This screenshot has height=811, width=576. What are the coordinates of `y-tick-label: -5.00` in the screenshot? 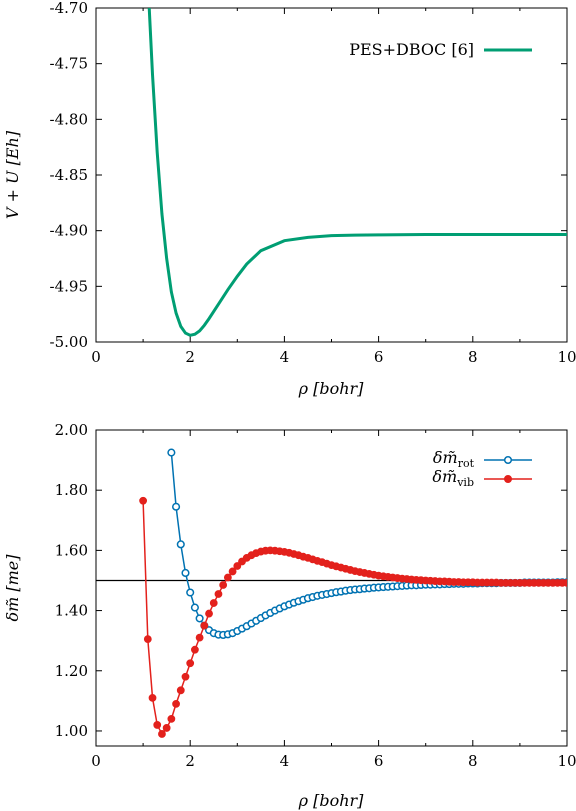 It's located at (69, 342).